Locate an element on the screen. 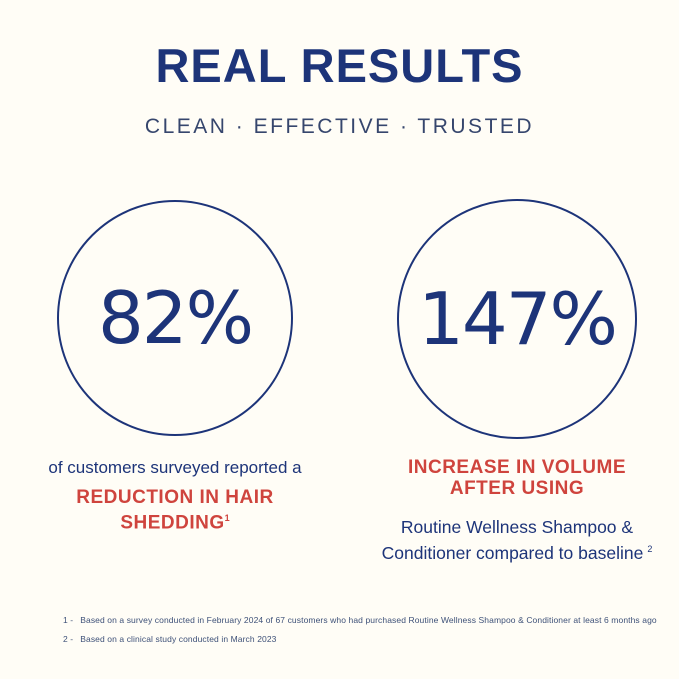 The height and width of the screenshot is (679, 679). stat-right-highlight: INCREASE IN VOLUME AFTER USING is located at coordinates (517, 478).